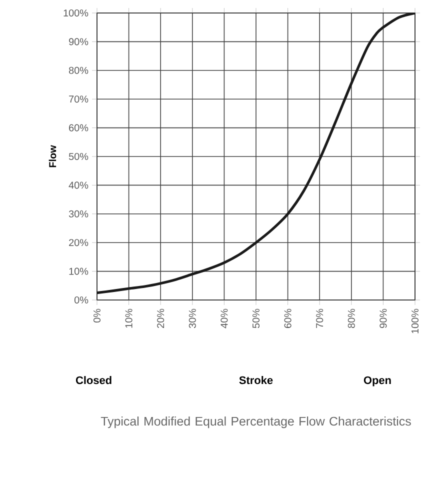 This screenshot has height=496, width=423. Describe the element at coordinates (256, 380) in the screenshot. I see `x-axis-title: Stroke` at that location.